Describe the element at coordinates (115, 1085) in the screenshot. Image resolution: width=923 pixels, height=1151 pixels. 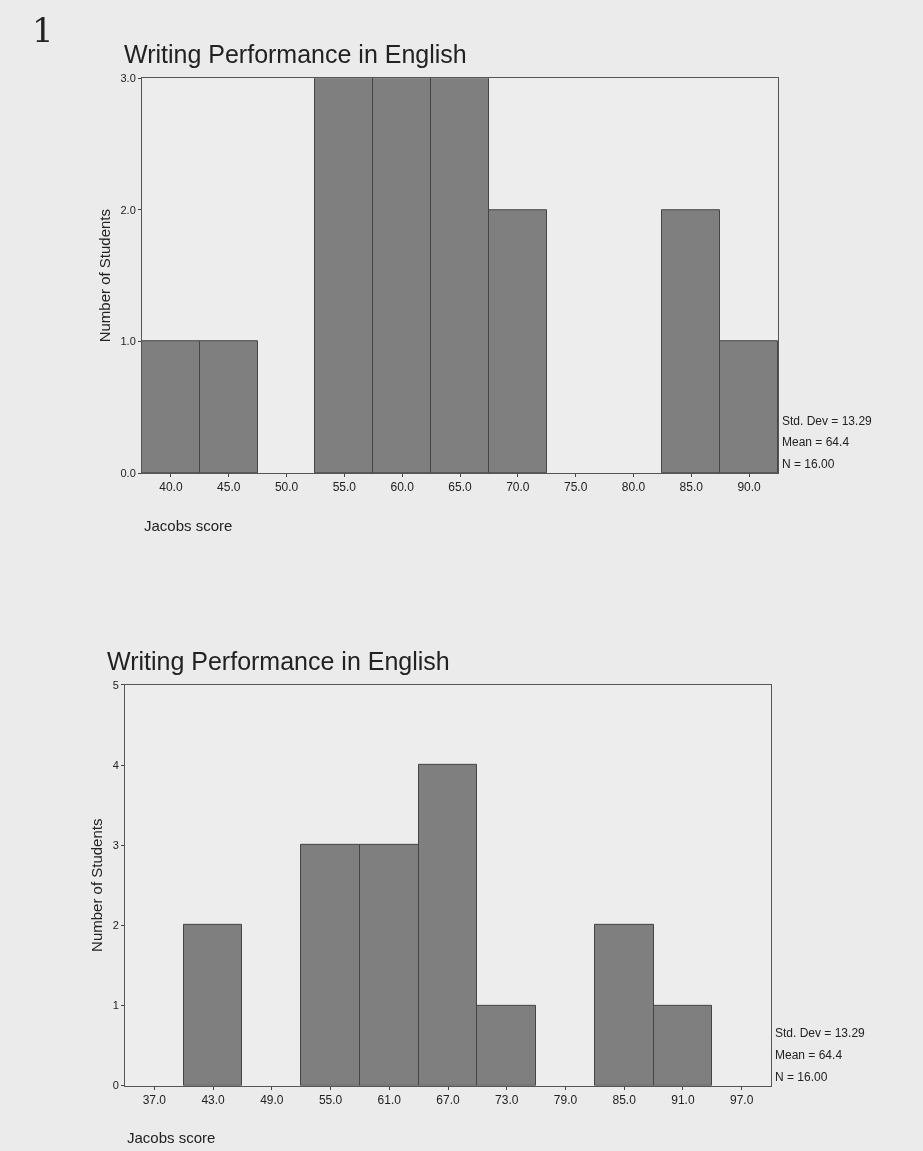
I see `y-tick-label: 0` at that location.